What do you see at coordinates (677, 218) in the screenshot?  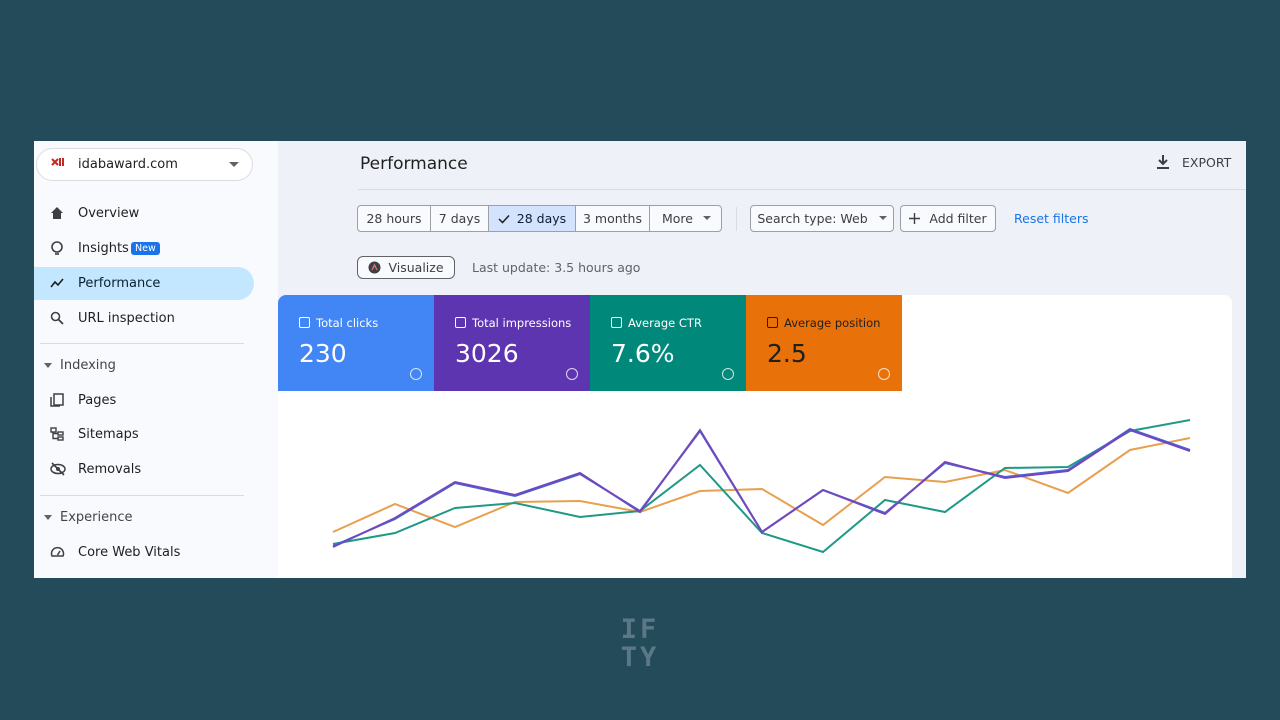 I see `range-label: More` at bounding box center [677, 218].